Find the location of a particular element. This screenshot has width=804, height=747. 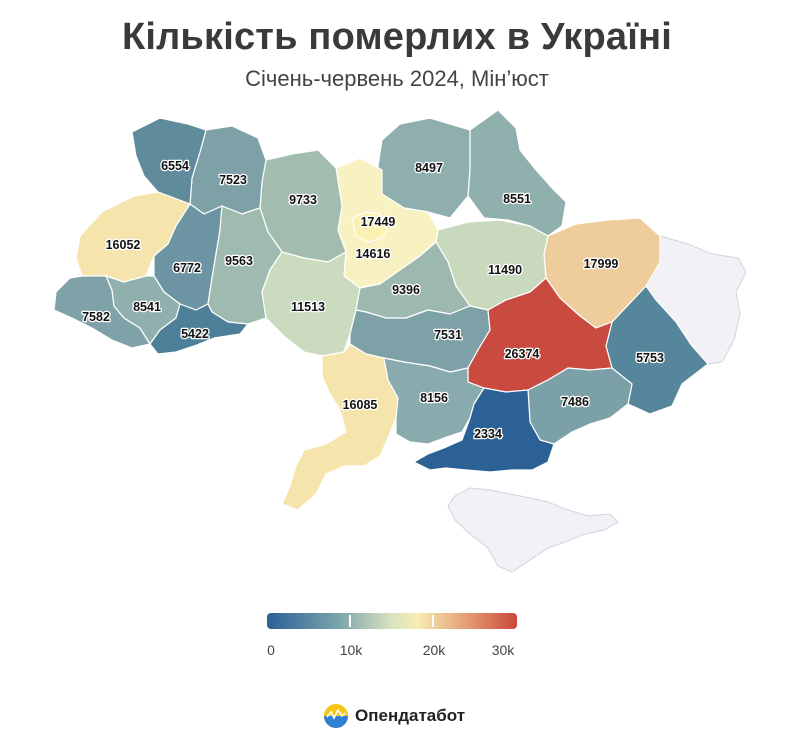

color-legend is located at coordinates (392, 621).